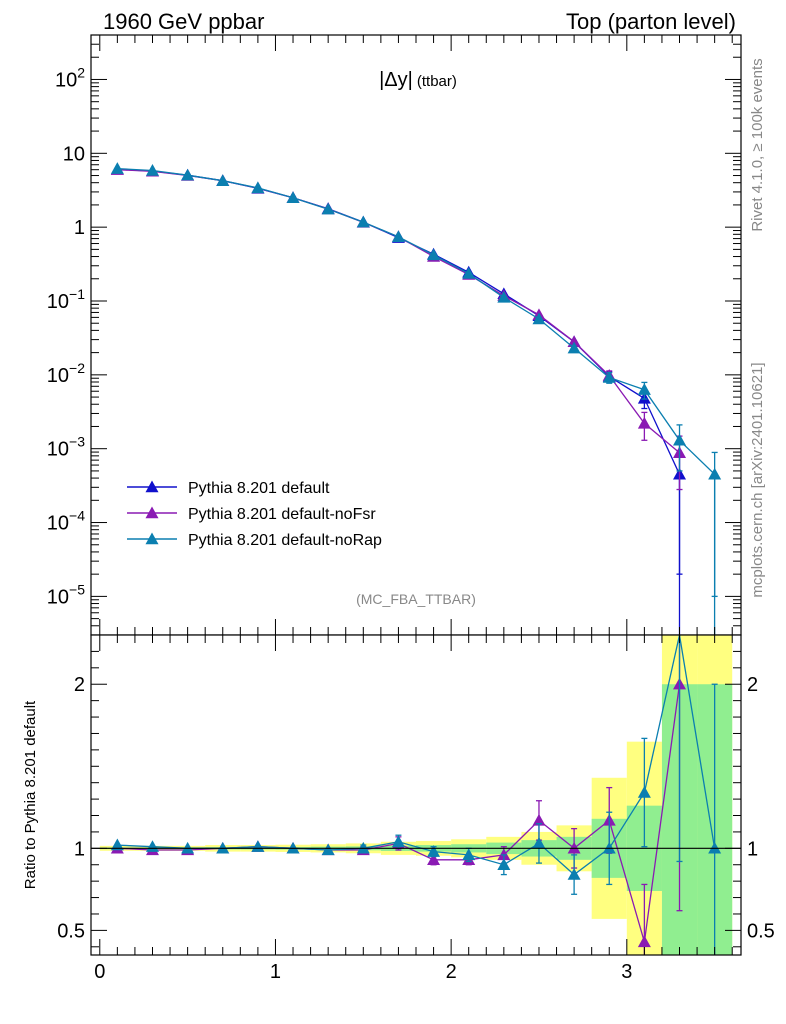 The height and width of the screenshot is (1024, 786). Describe the element at coordinates (74, 154) in the screenshot. I see `y-tick-label: 10` at that location.